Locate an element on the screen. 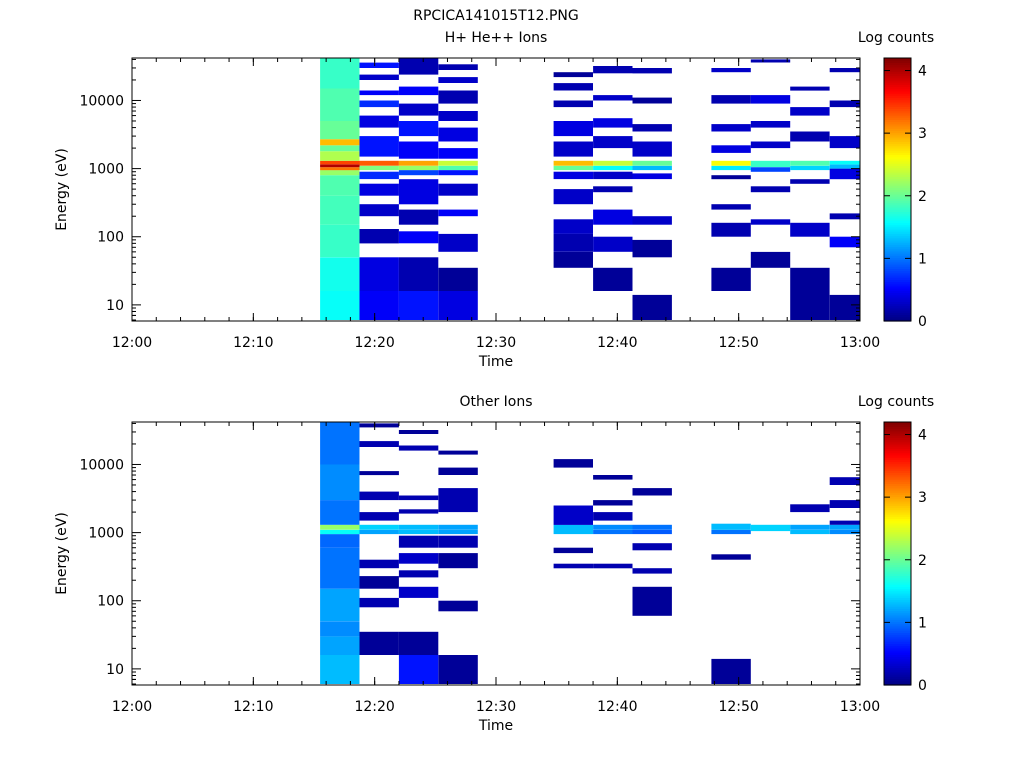 The image size is (1024, 768). figure-title: RPCICA141015T12.PNG is located at coordinates (495, 16).